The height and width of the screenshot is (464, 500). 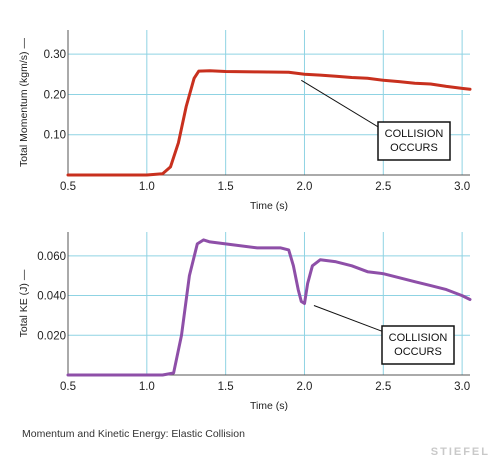 What do you see at coordinates (55, 136) in the screenshot?
I see `y-tick-label: 0.10` at bounding box center [55, 136].